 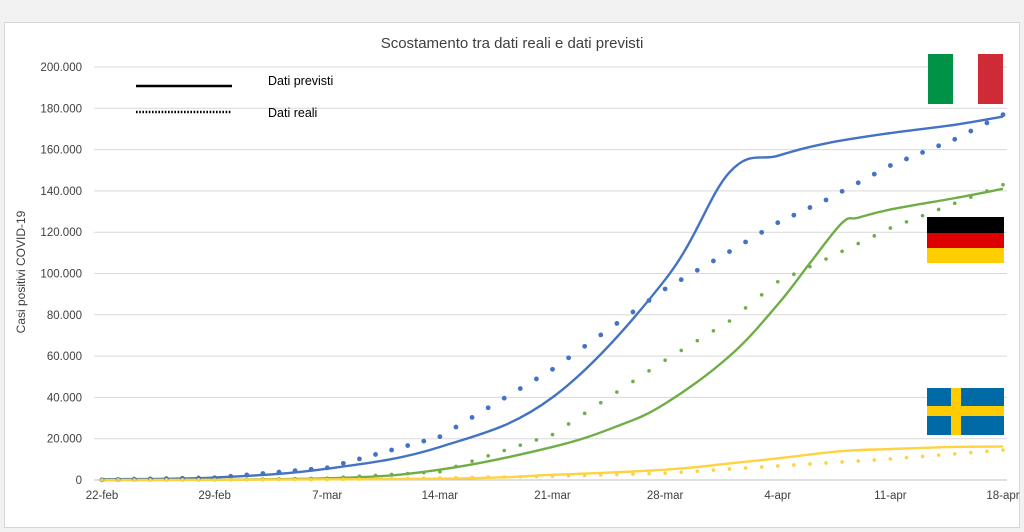 What do you see at coordinates (300, 81) in the screenshot?
I see `legend-label-previsti: Dati previsti` at bounding box center [300, 81].